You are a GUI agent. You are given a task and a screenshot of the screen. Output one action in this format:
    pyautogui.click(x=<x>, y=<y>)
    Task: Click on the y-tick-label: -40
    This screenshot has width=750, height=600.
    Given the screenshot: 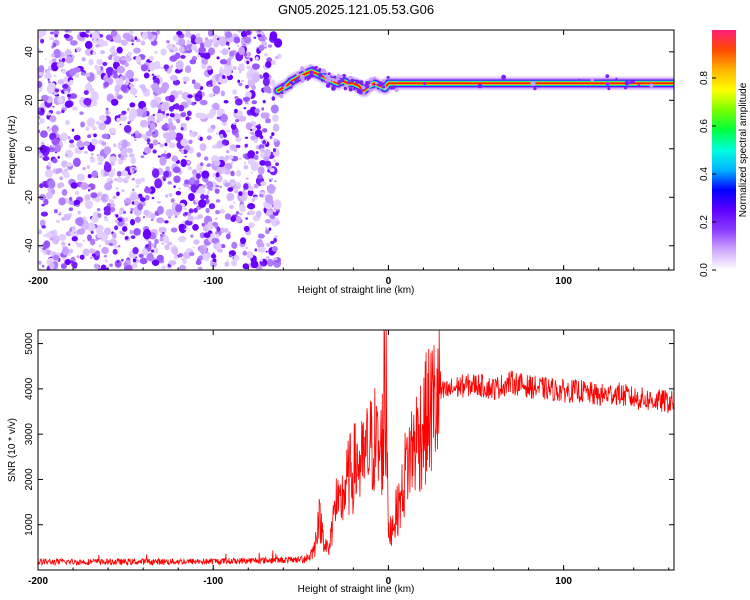 What is the action you would take?
    pyautogui.click(x=29, y=245)
    